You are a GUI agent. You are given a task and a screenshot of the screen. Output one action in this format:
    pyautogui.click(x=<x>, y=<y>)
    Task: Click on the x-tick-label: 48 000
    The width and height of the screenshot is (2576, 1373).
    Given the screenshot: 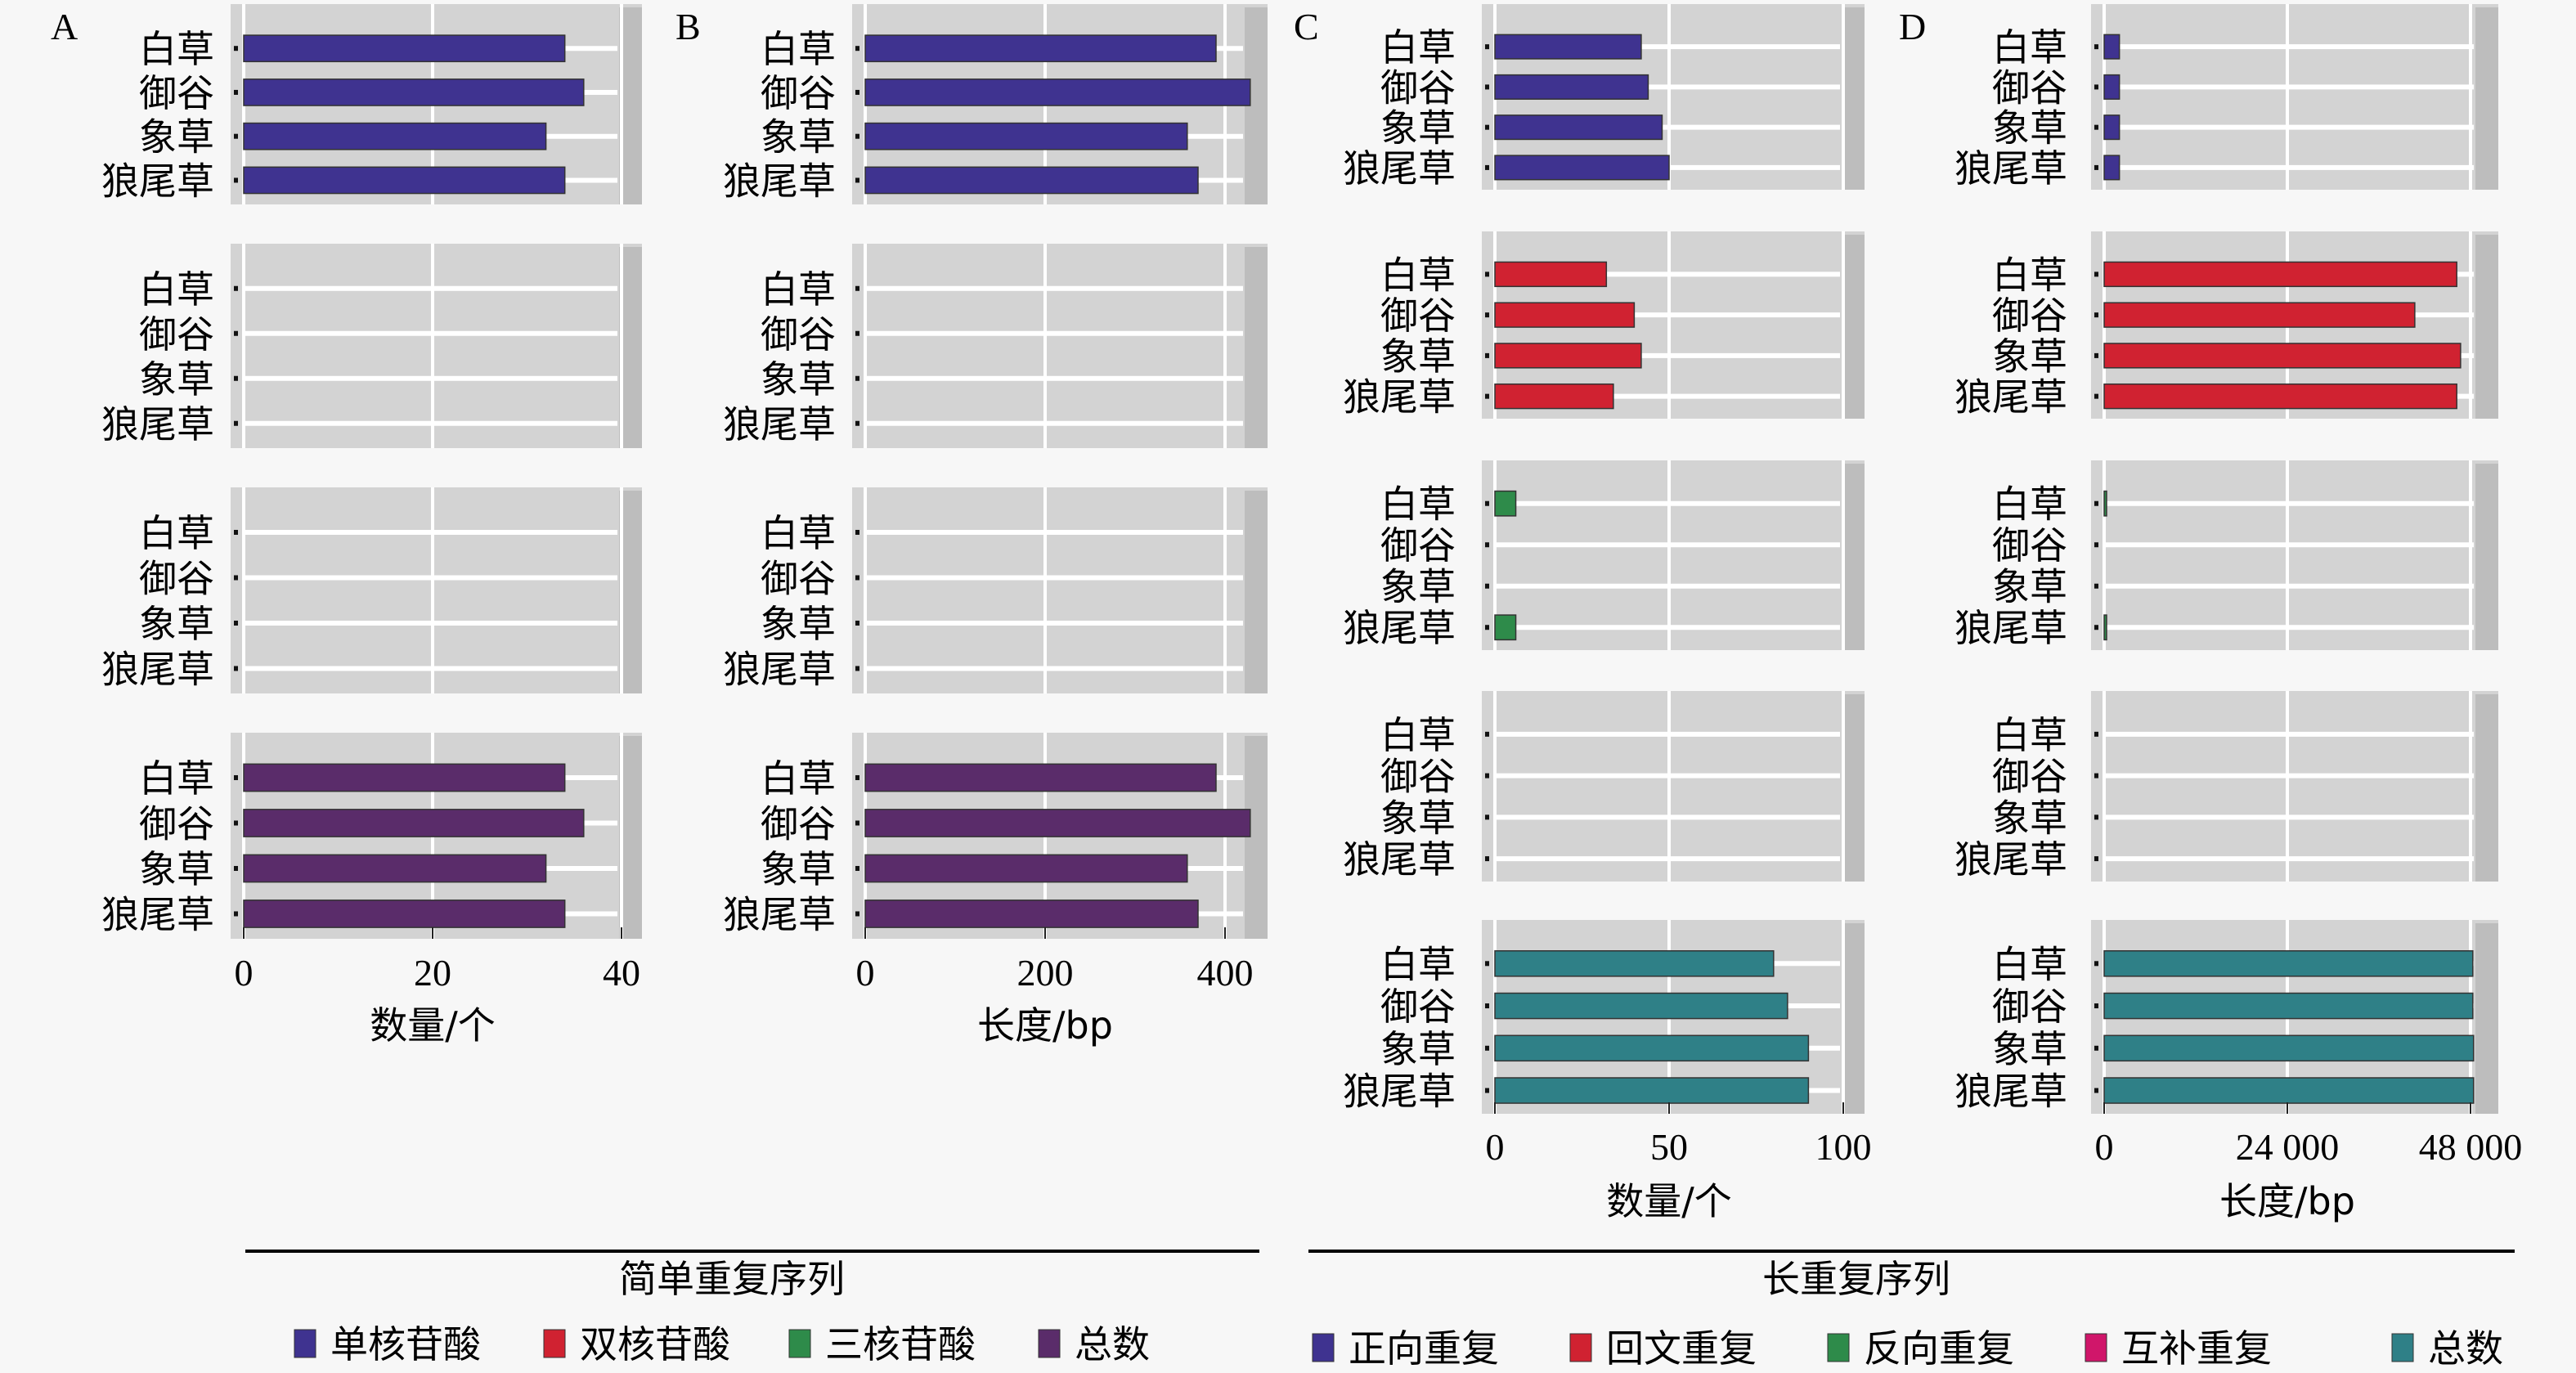 What is the action you would take?
    pyautogui.click(x=2471, y=1147)
    